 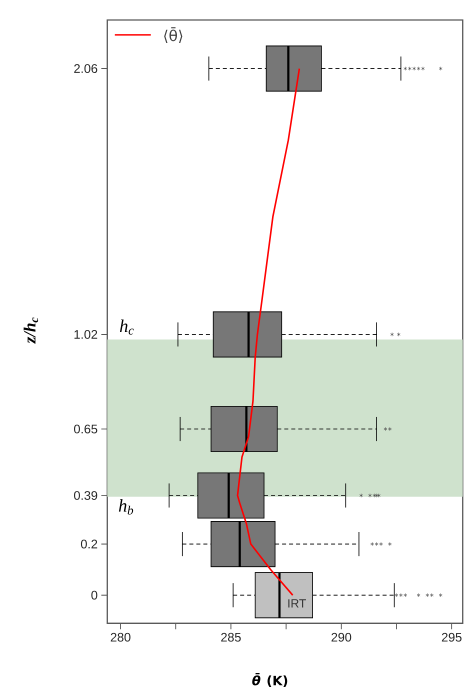 I want to click on y-axis-title: z/h$_{c}$, so click(x=31, y=331).